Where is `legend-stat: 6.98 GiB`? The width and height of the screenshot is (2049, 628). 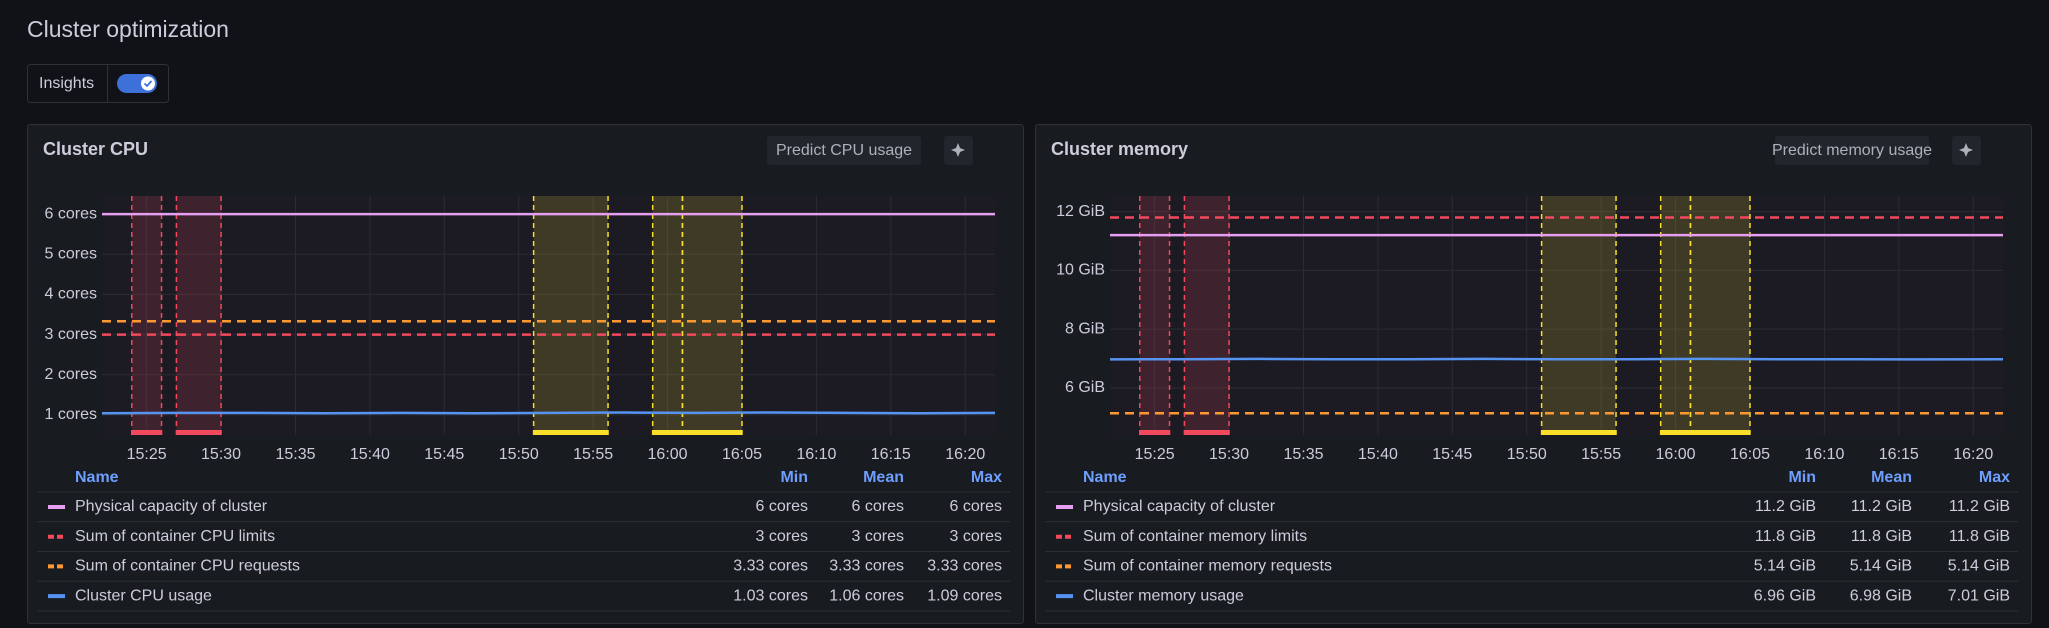
legend-stat: 6.98 GiB is located at coordinates (1881, 595).